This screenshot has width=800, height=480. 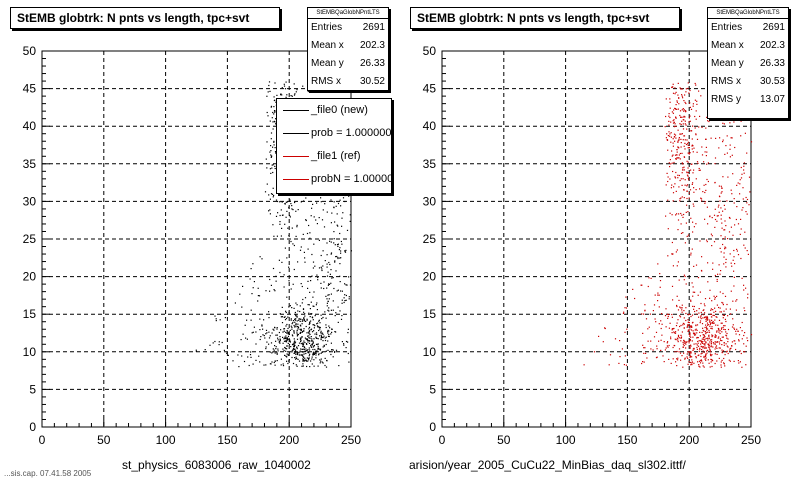 What do you see at coordinates (216, 465) in the screenshot?
I see `left-x-axis-title: st_physics_6083006_raw_1040002` at bounding box center [216, 465].